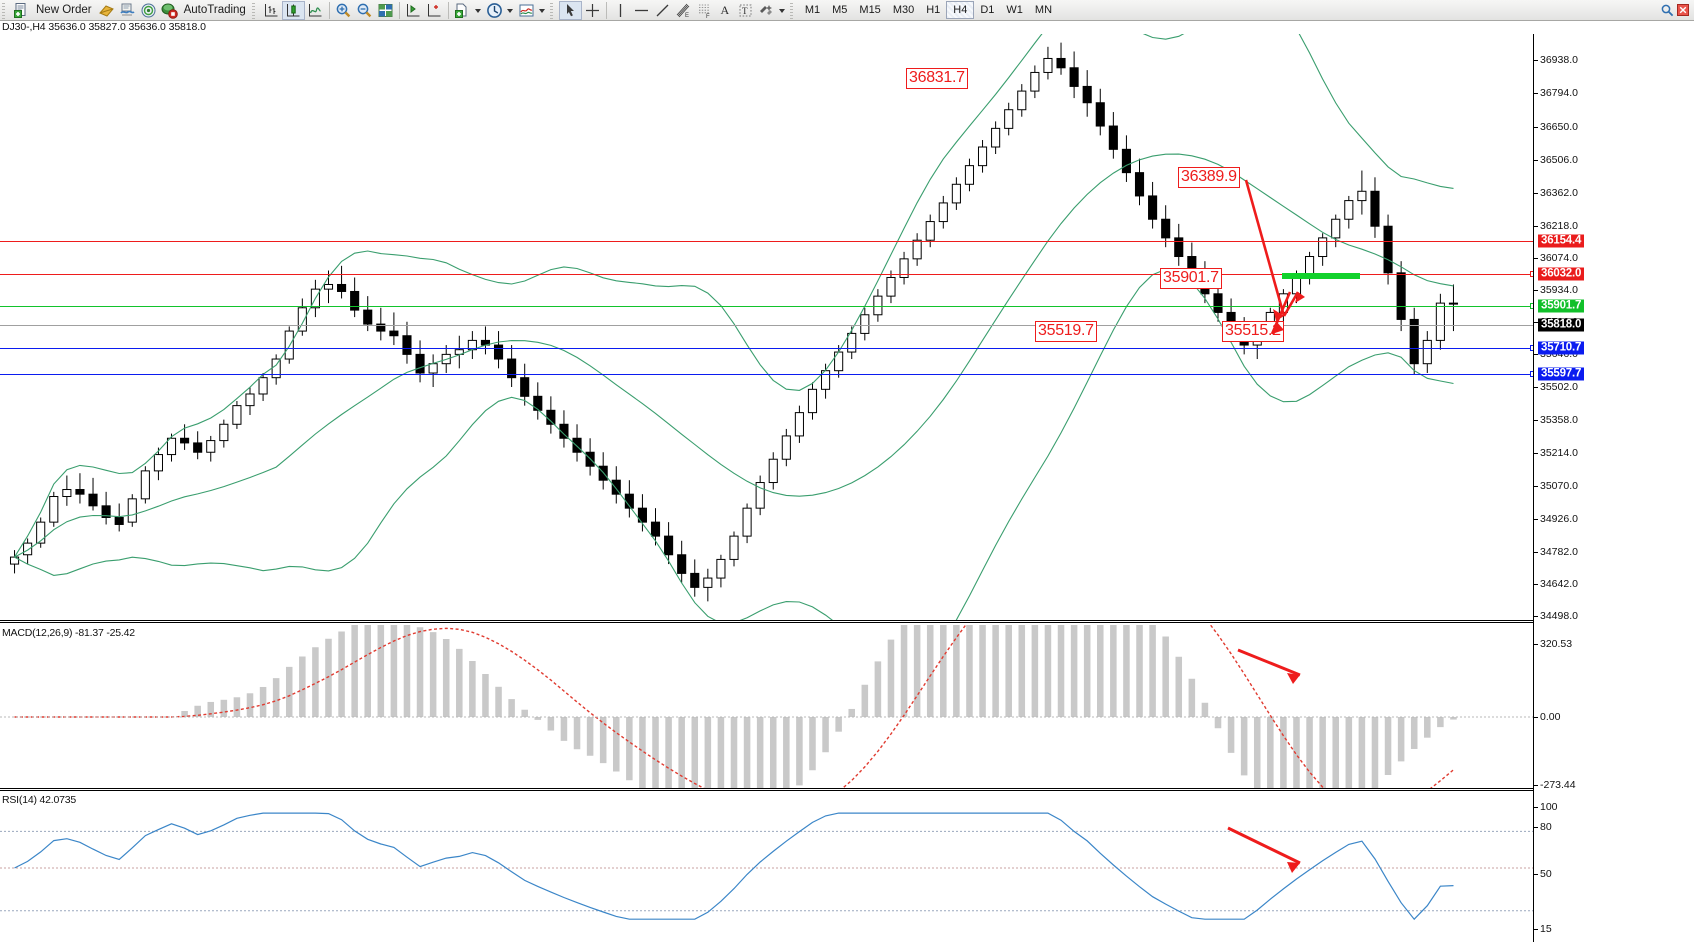 This screenshot has height=942, width=1694. I want to click on price-macd-divider, so click(766, 621).